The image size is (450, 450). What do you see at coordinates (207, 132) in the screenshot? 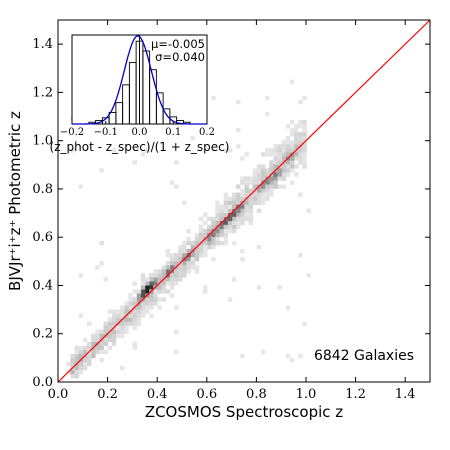
I see `inset-tick-label: 0.2` at bounding box center [207, 132].